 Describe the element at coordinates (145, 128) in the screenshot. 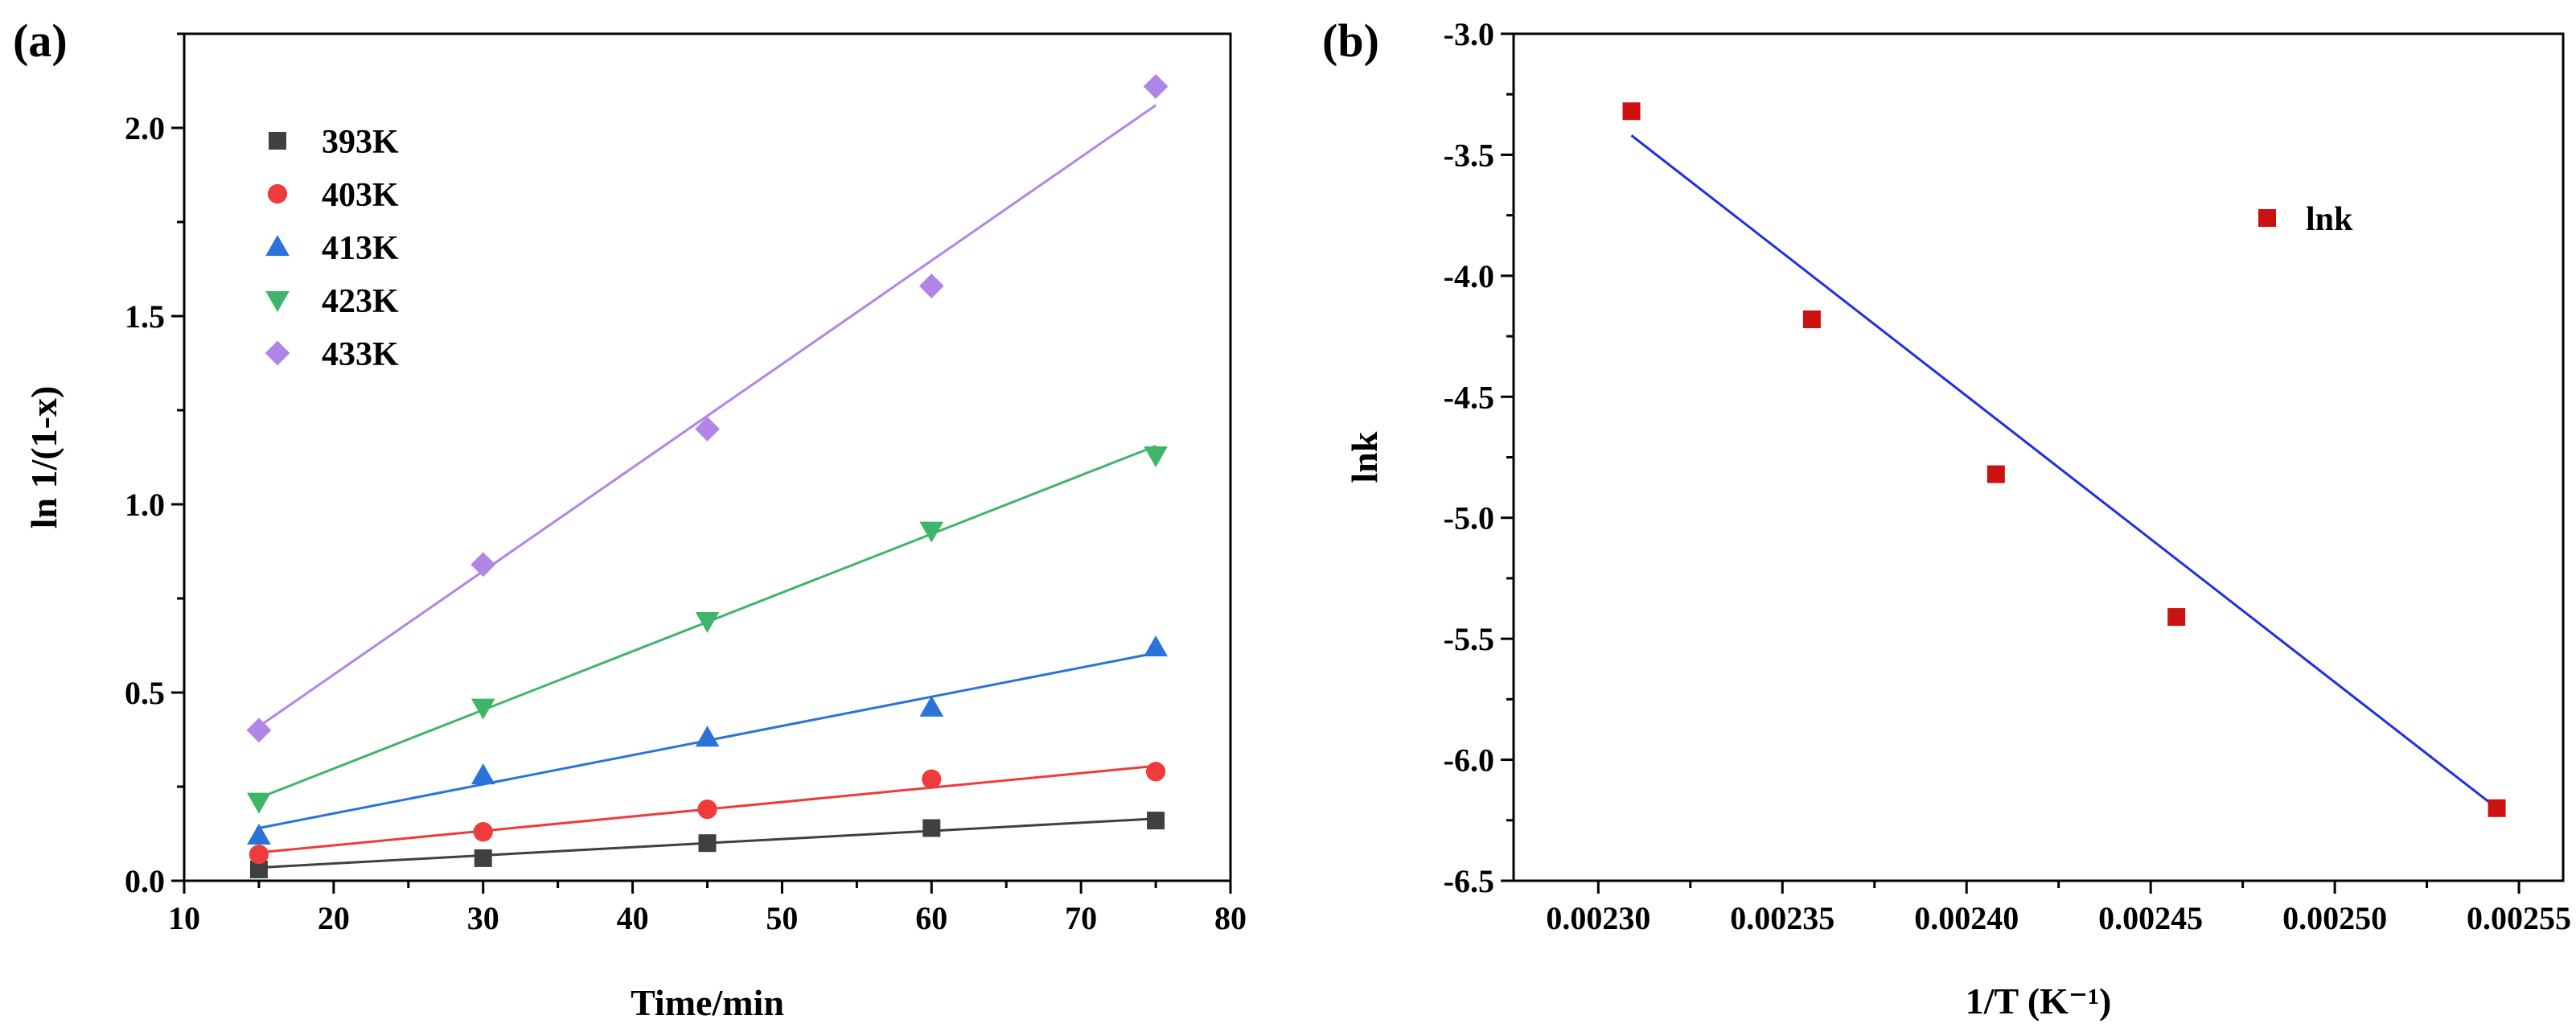

I see `a-y-tick-label: 2.0` at that location.